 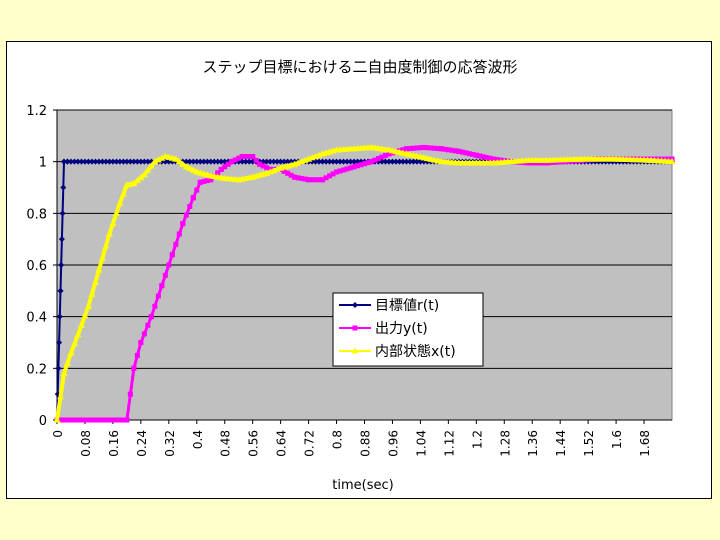 What do you see at coordinates (362, 485) in the screenshot?
I see `x-axis-title: time(sec)` at bounding box center [362, 485].